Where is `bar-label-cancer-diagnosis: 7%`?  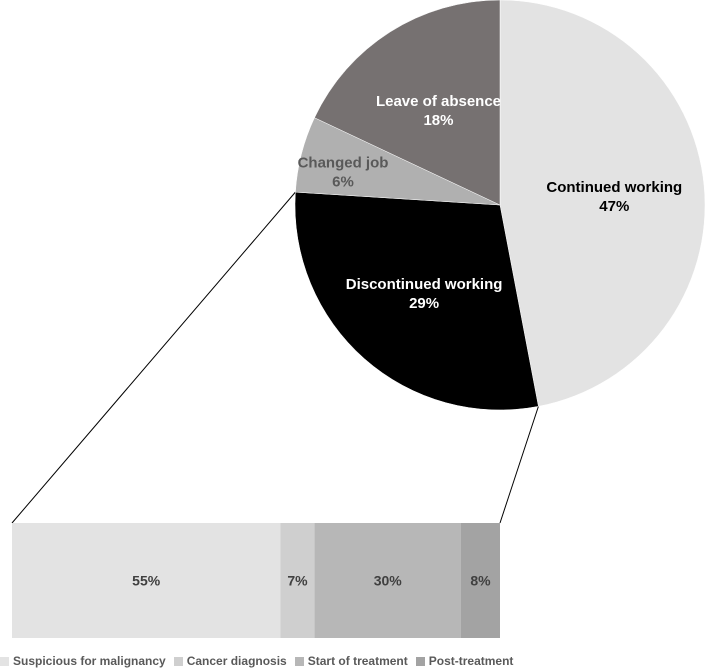 bar-label-cancer-diagnosis: 7% is located at coordinates (297, 581).